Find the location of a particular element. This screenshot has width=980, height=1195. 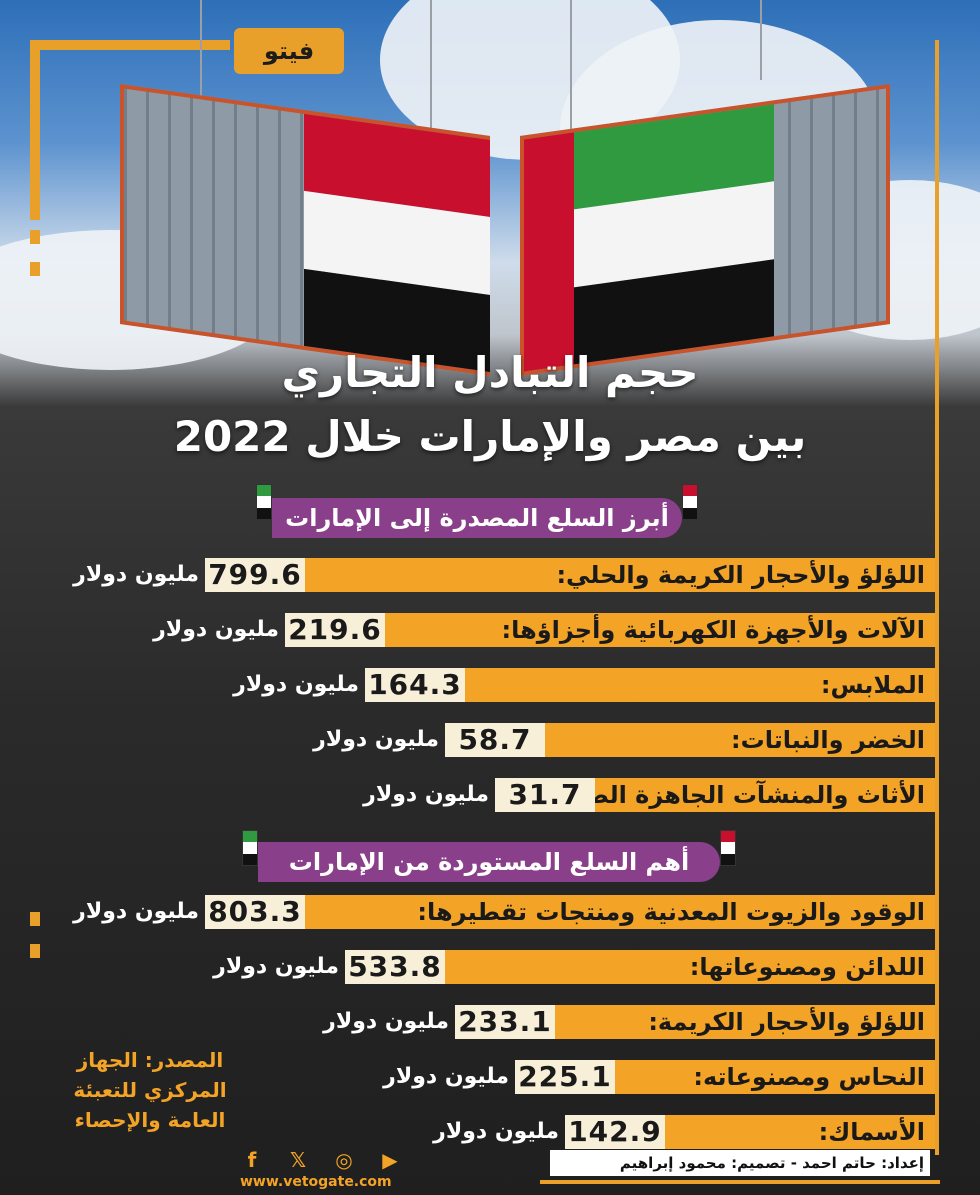

egypt-flag is located at coordinates (397, 242).